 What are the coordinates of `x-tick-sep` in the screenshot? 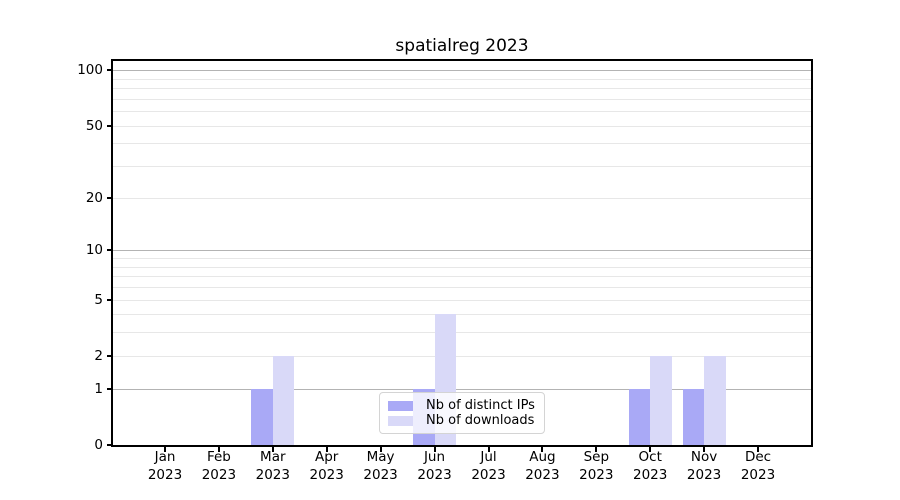 It's located at (596, 449).